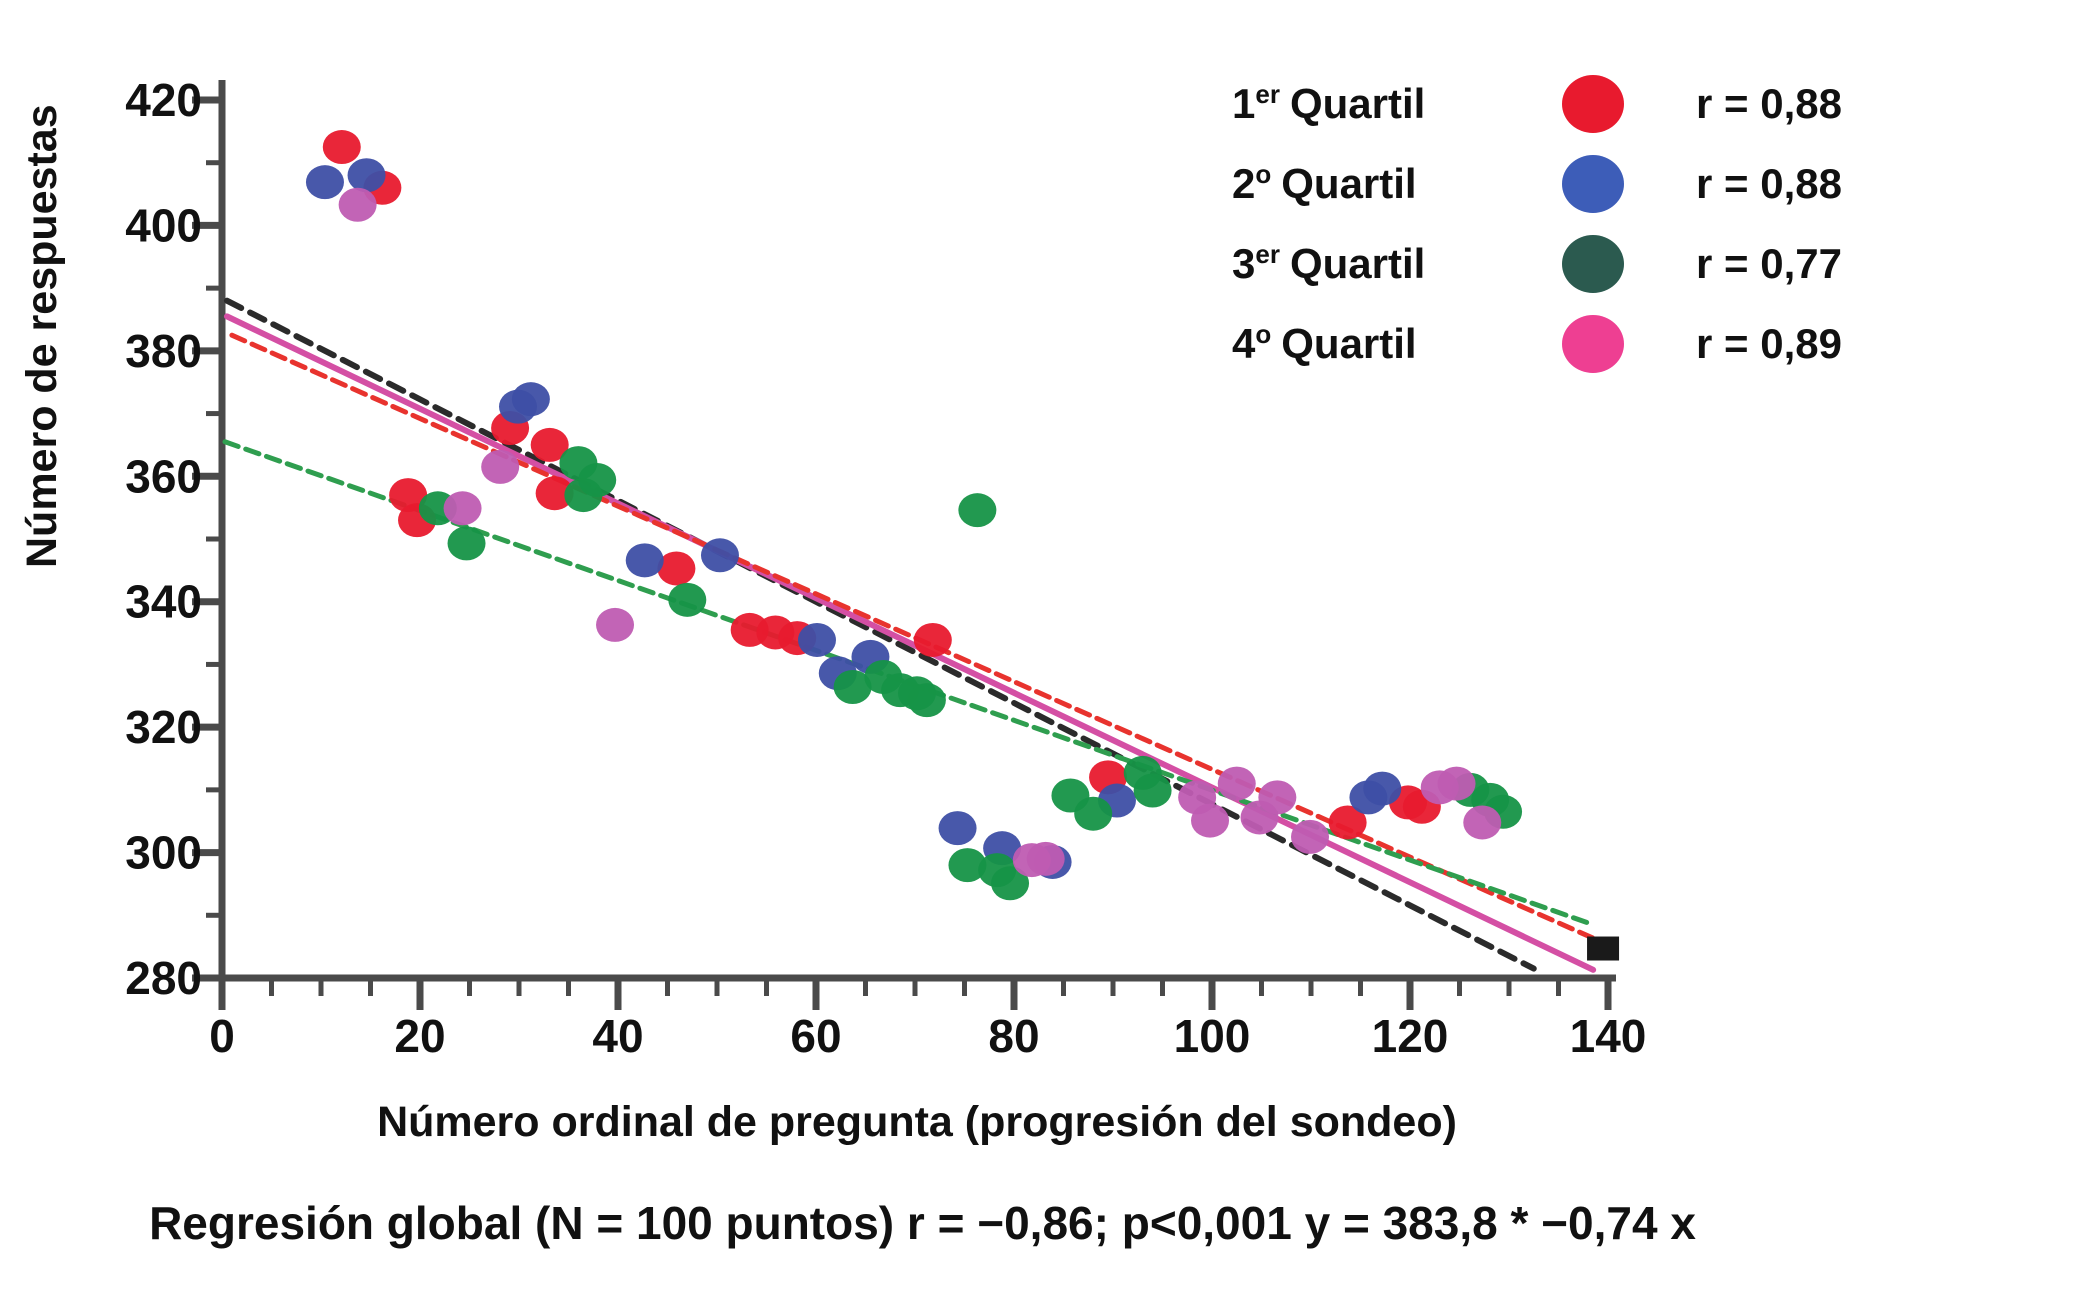  I want to click on legend-r-q3: r = 0,77, so click(1769, 263).